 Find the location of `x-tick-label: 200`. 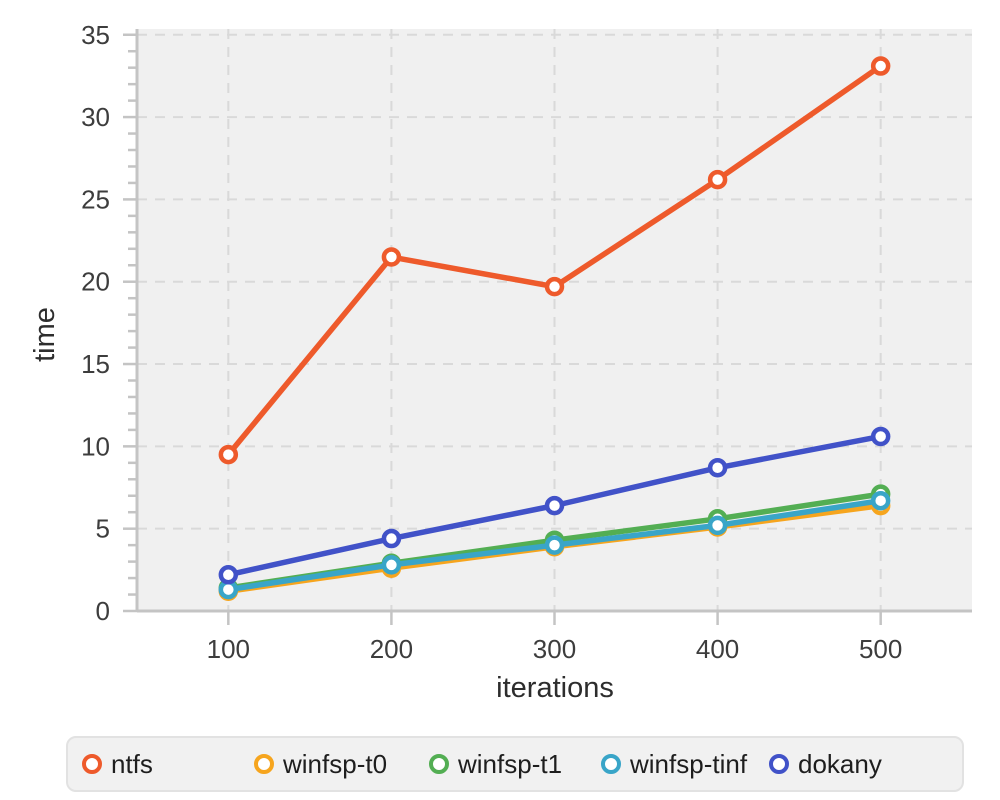

x-tick-label: 200 is located at coordinates (391, 649).